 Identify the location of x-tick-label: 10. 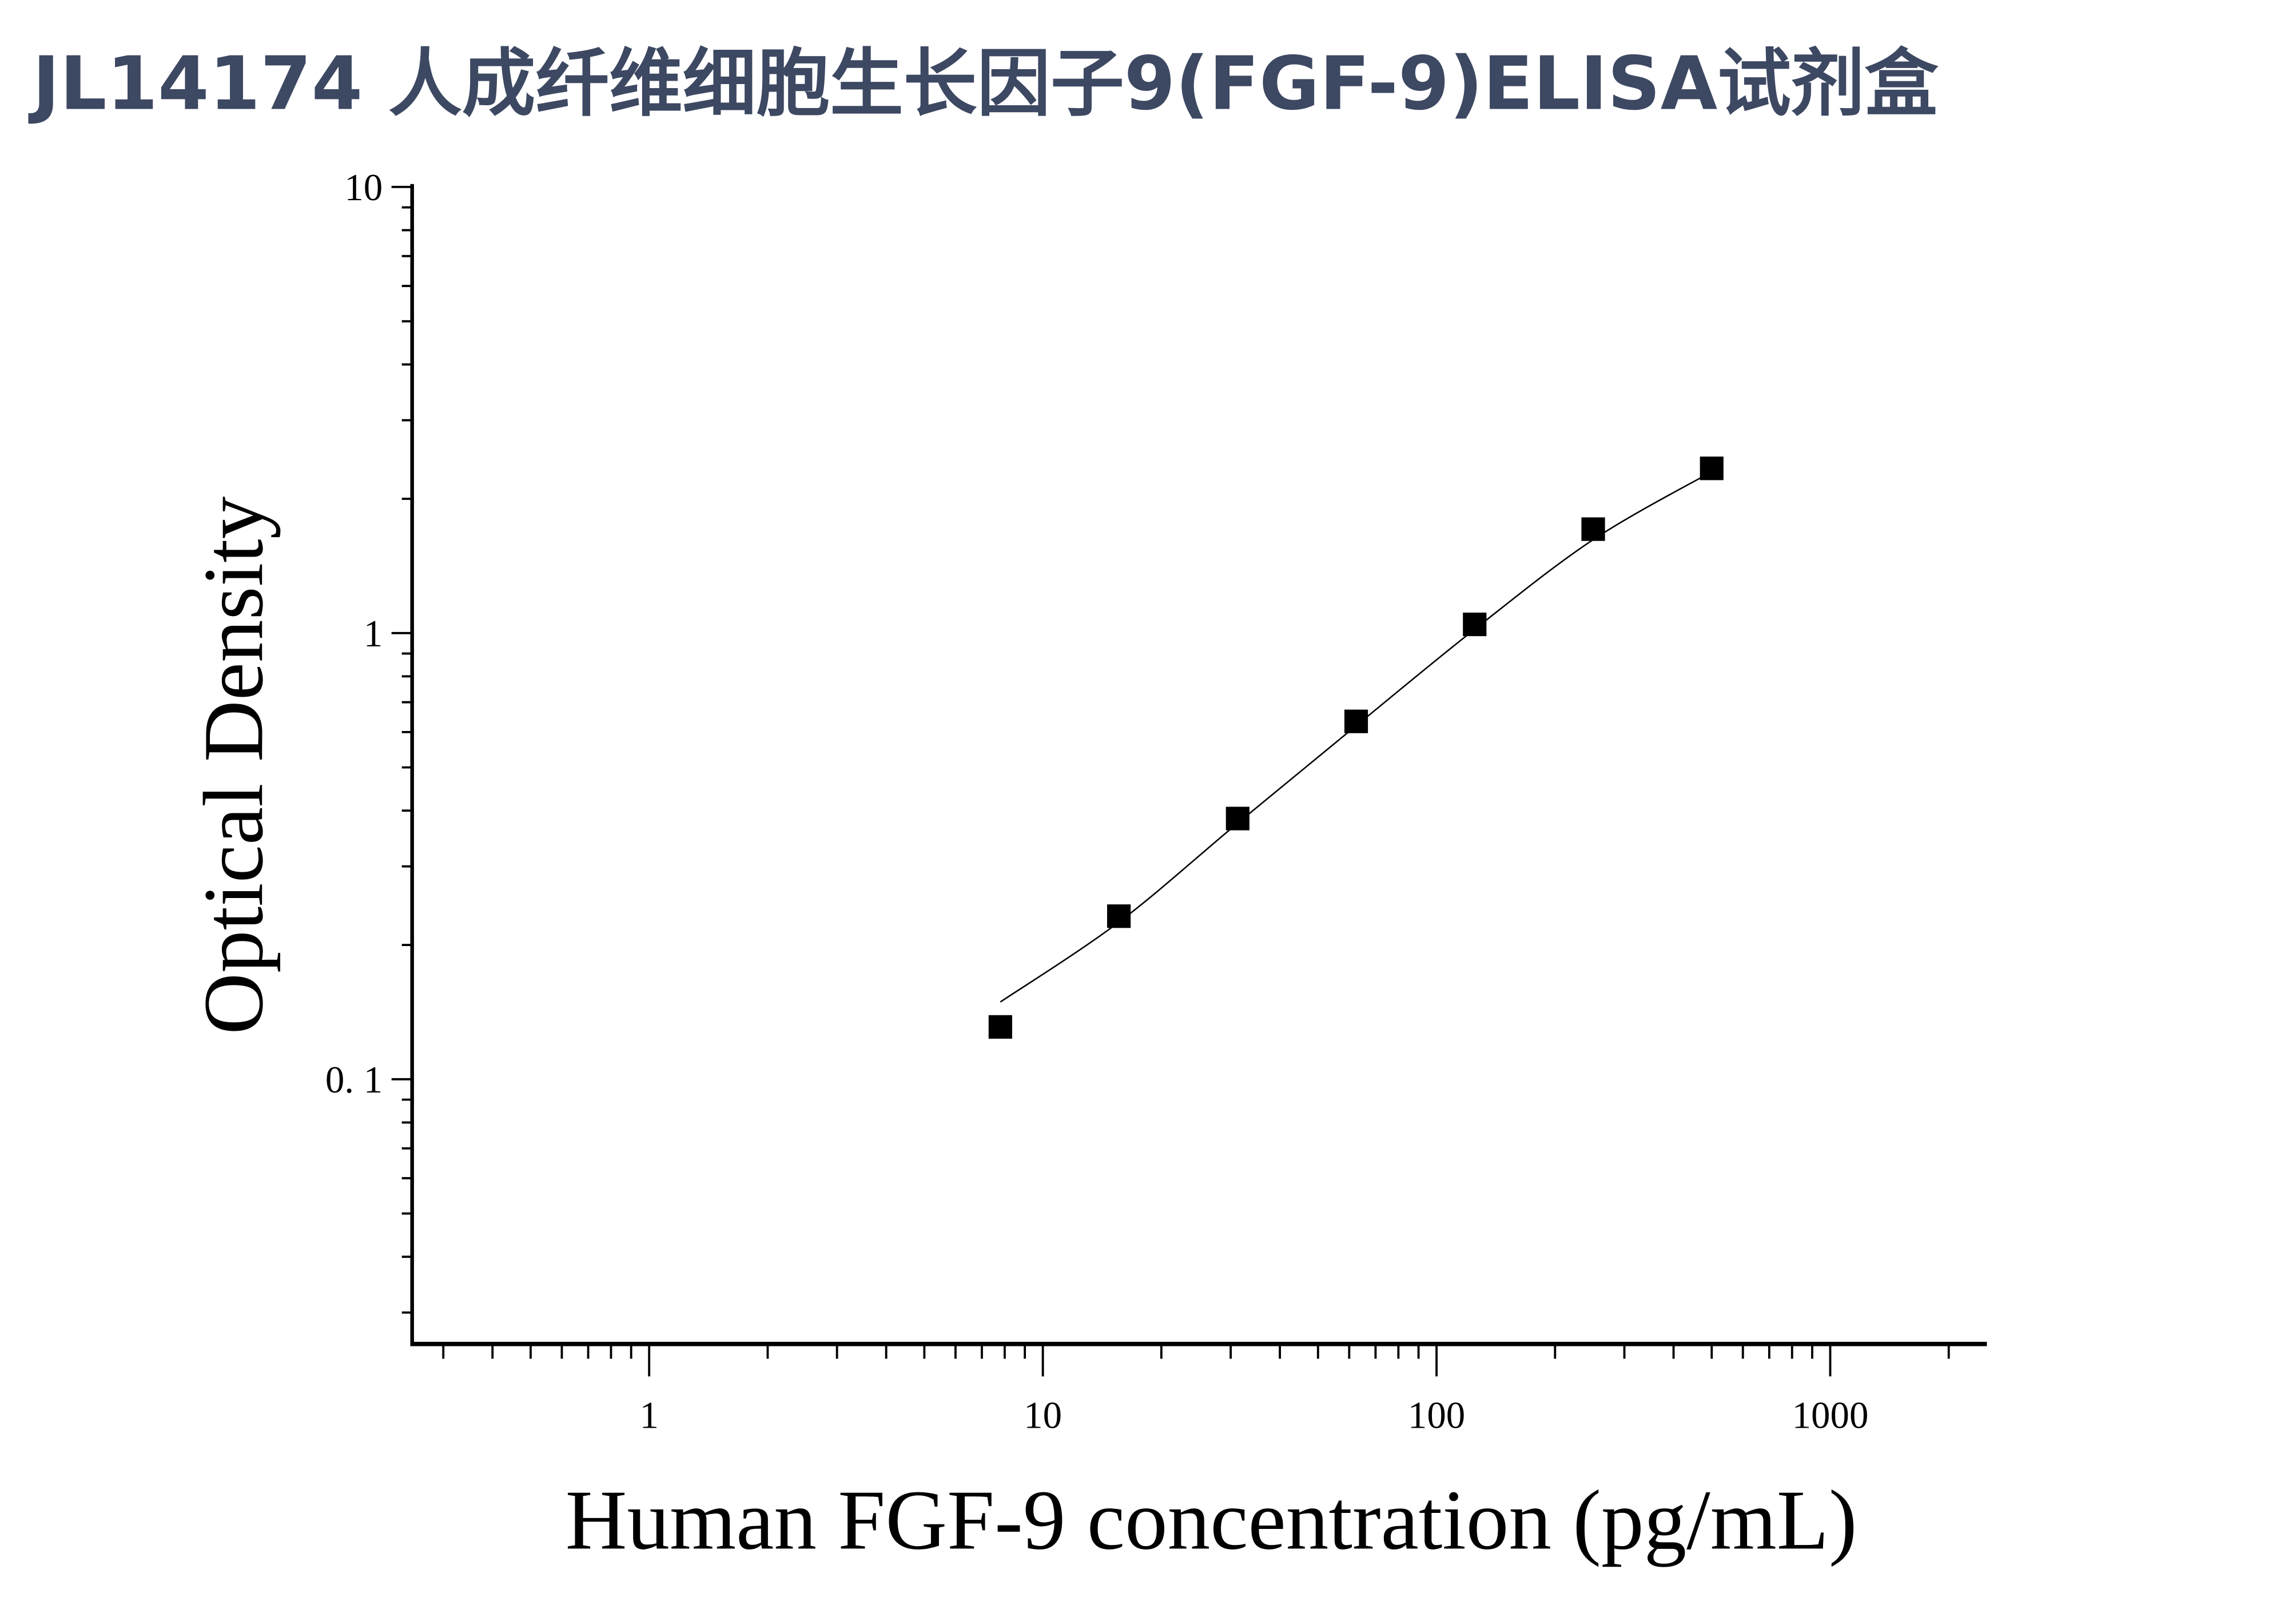
(1043, 1415).